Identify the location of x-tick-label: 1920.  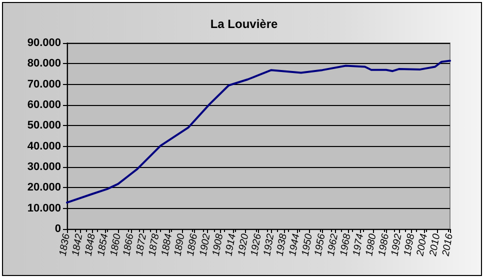
(244, 244).